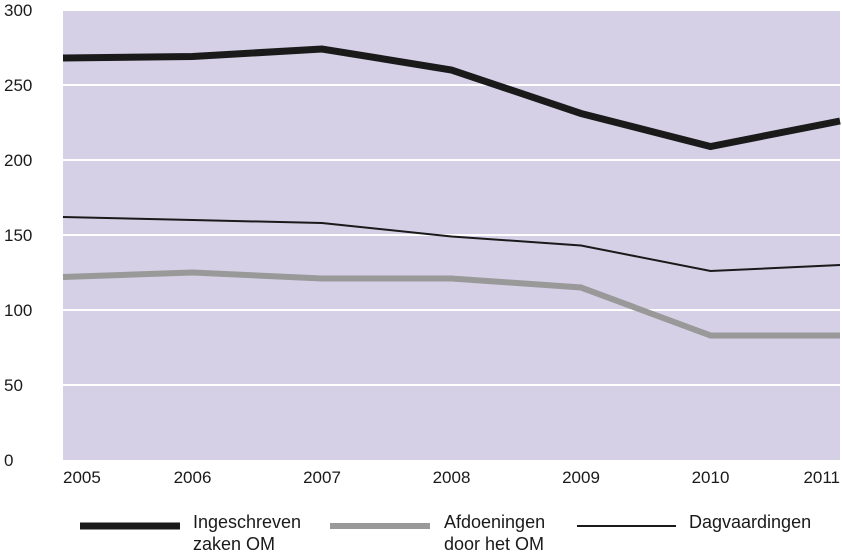  What do you see at coordinates (18, 160) in the screenshot?
I see `y-tick-label: 200` at bounding box center [18, 160].